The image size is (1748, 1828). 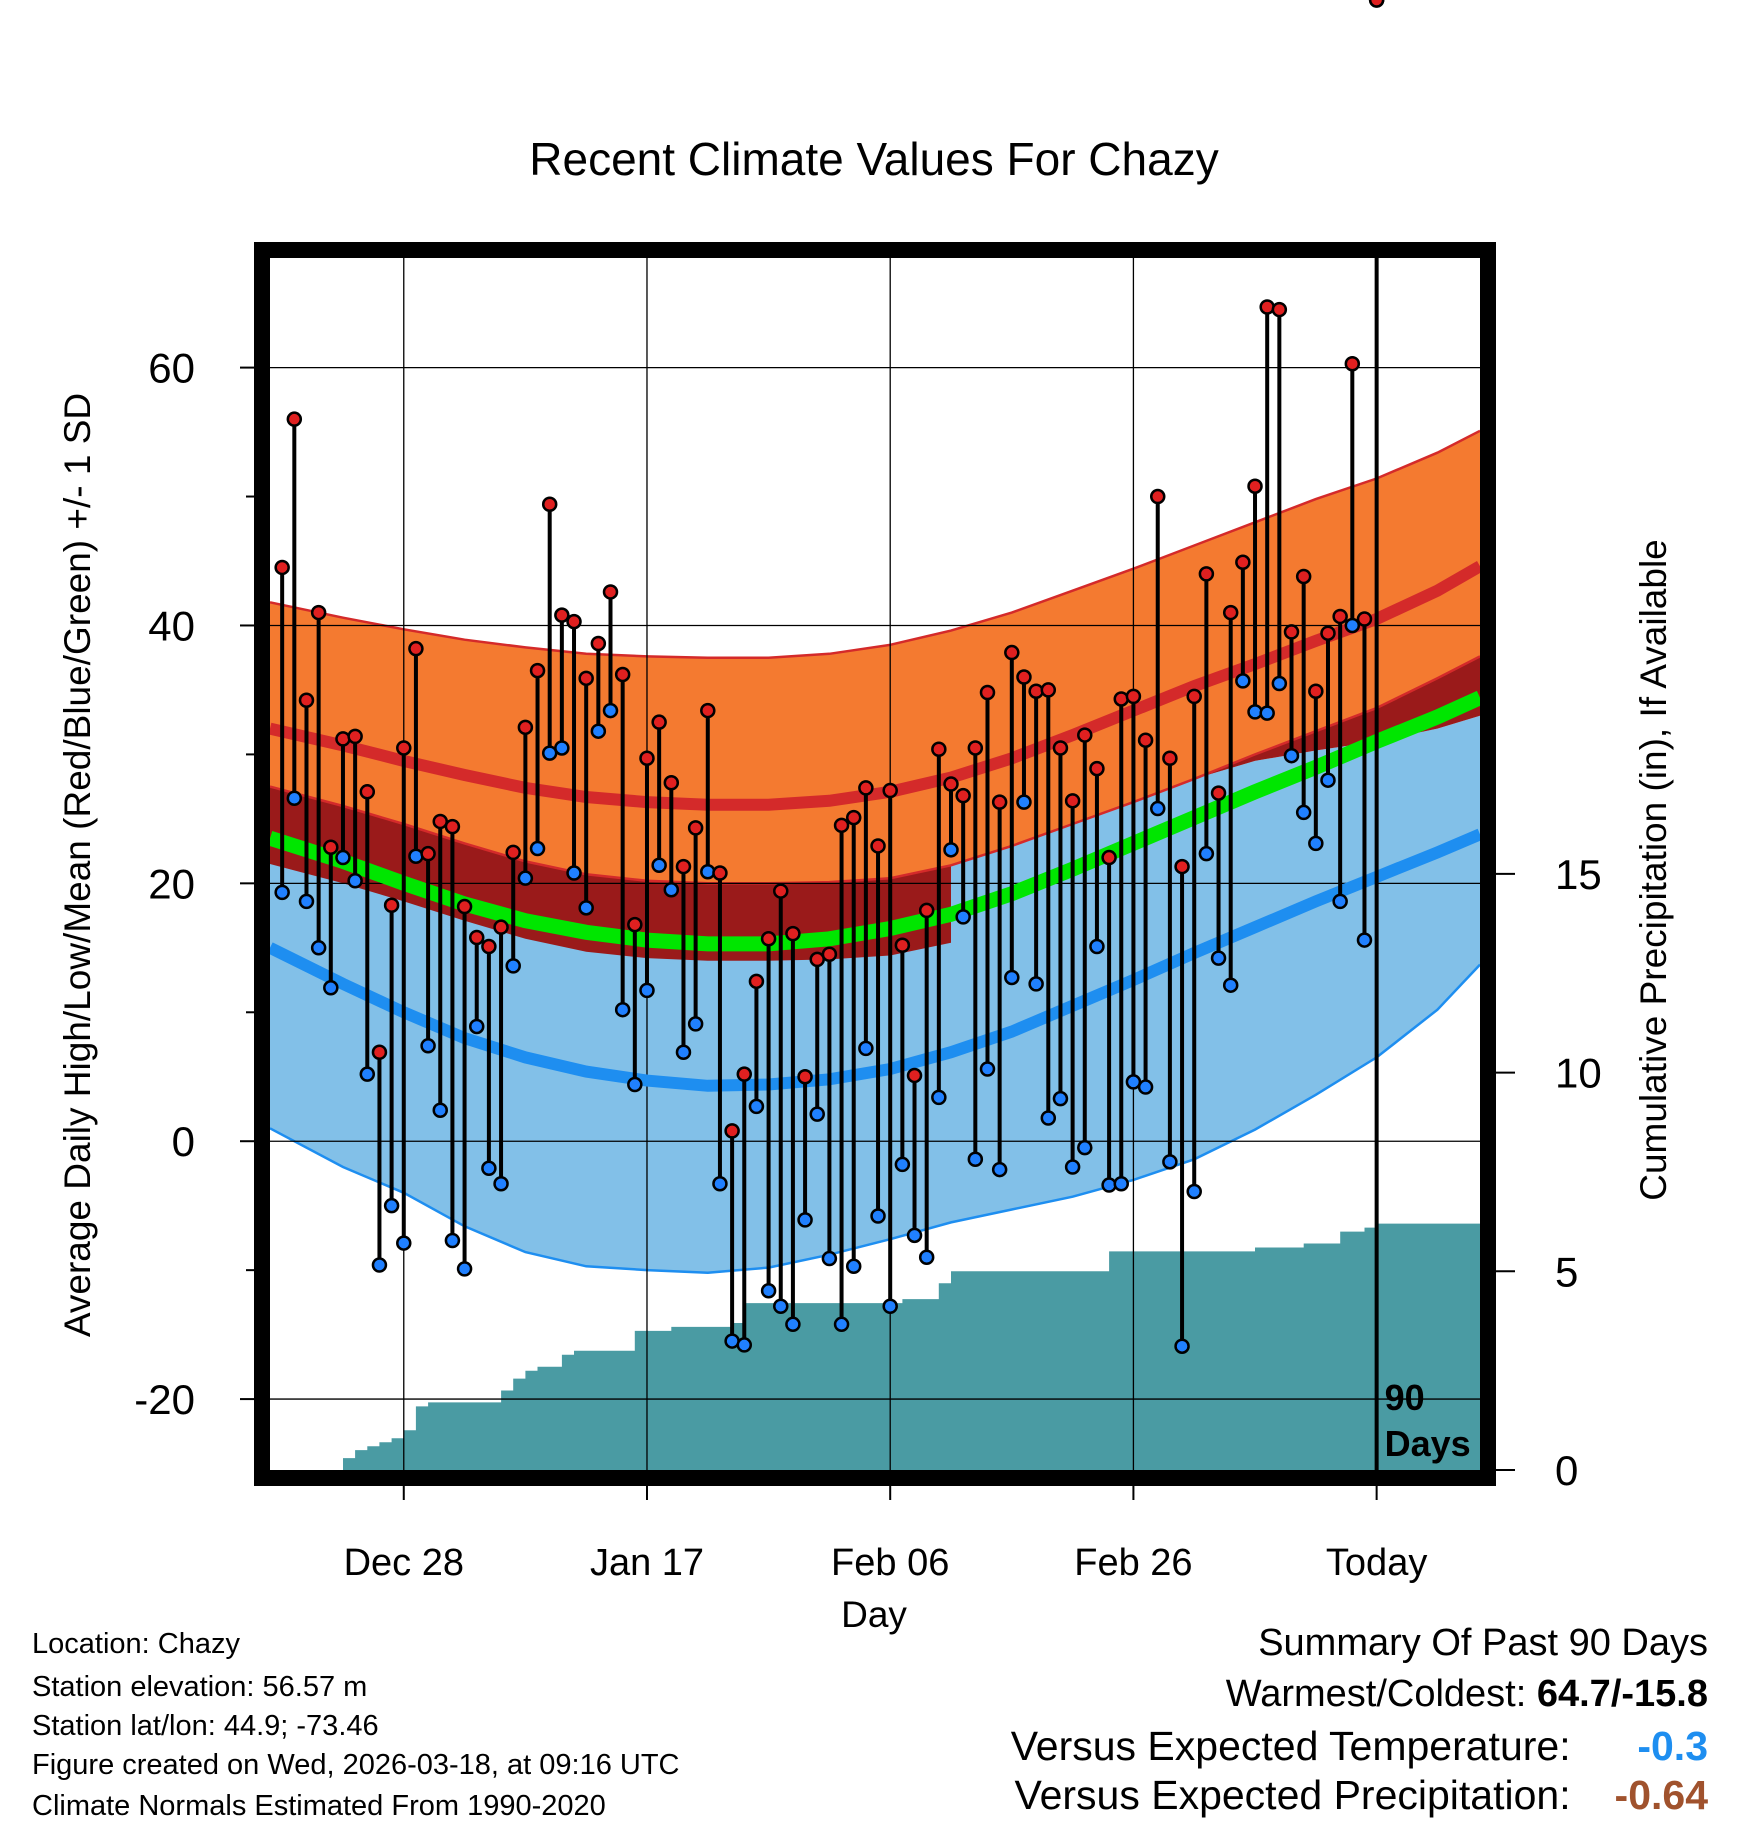 What do you see at coordinates (1381, 1694) in the screenshot?
I see `warmest-coldest-label: Warmest/Coldest:` at bounding box center [1381, 1694].